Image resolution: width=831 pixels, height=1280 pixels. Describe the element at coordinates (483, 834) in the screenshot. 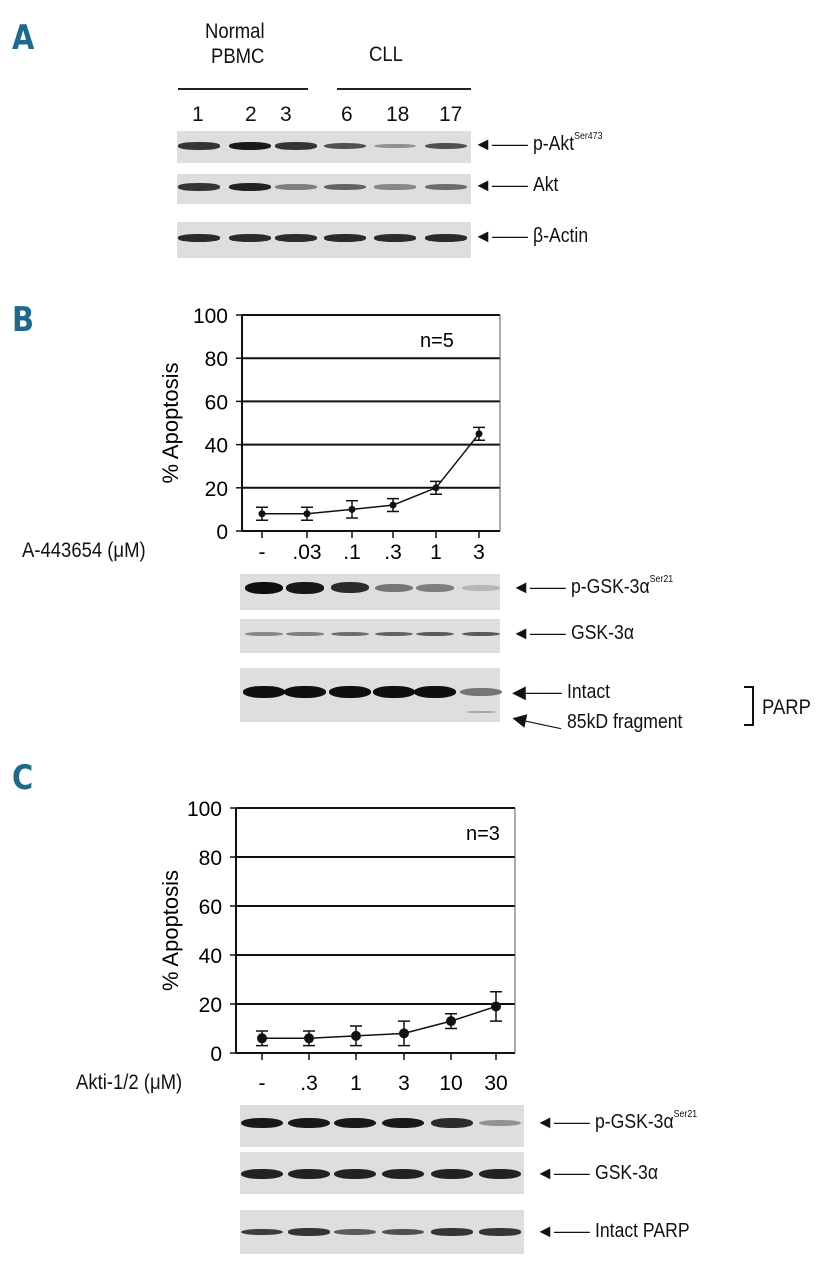

I see `panel-c-n-annotation: n=3` at that location.